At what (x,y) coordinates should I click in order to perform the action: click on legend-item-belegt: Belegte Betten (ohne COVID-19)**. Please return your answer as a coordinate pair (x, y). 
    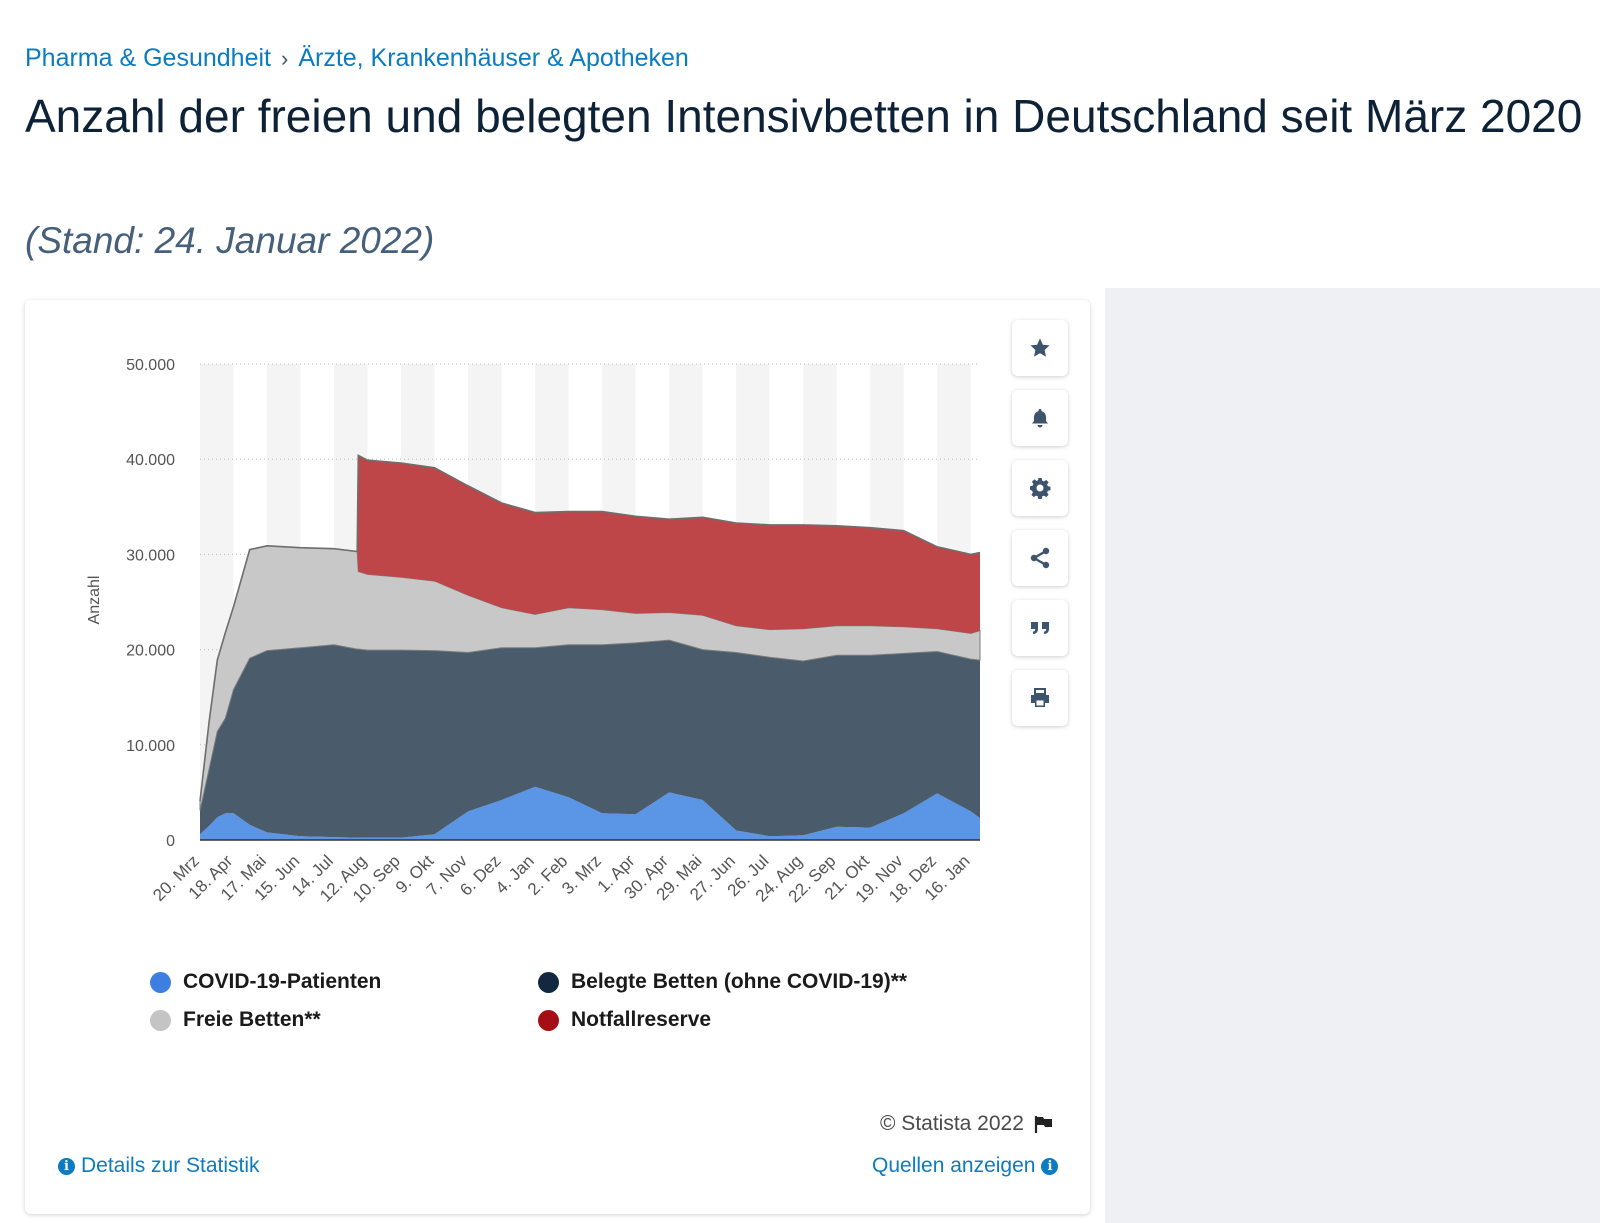
    Looking at the image, I should click on (734, 982).